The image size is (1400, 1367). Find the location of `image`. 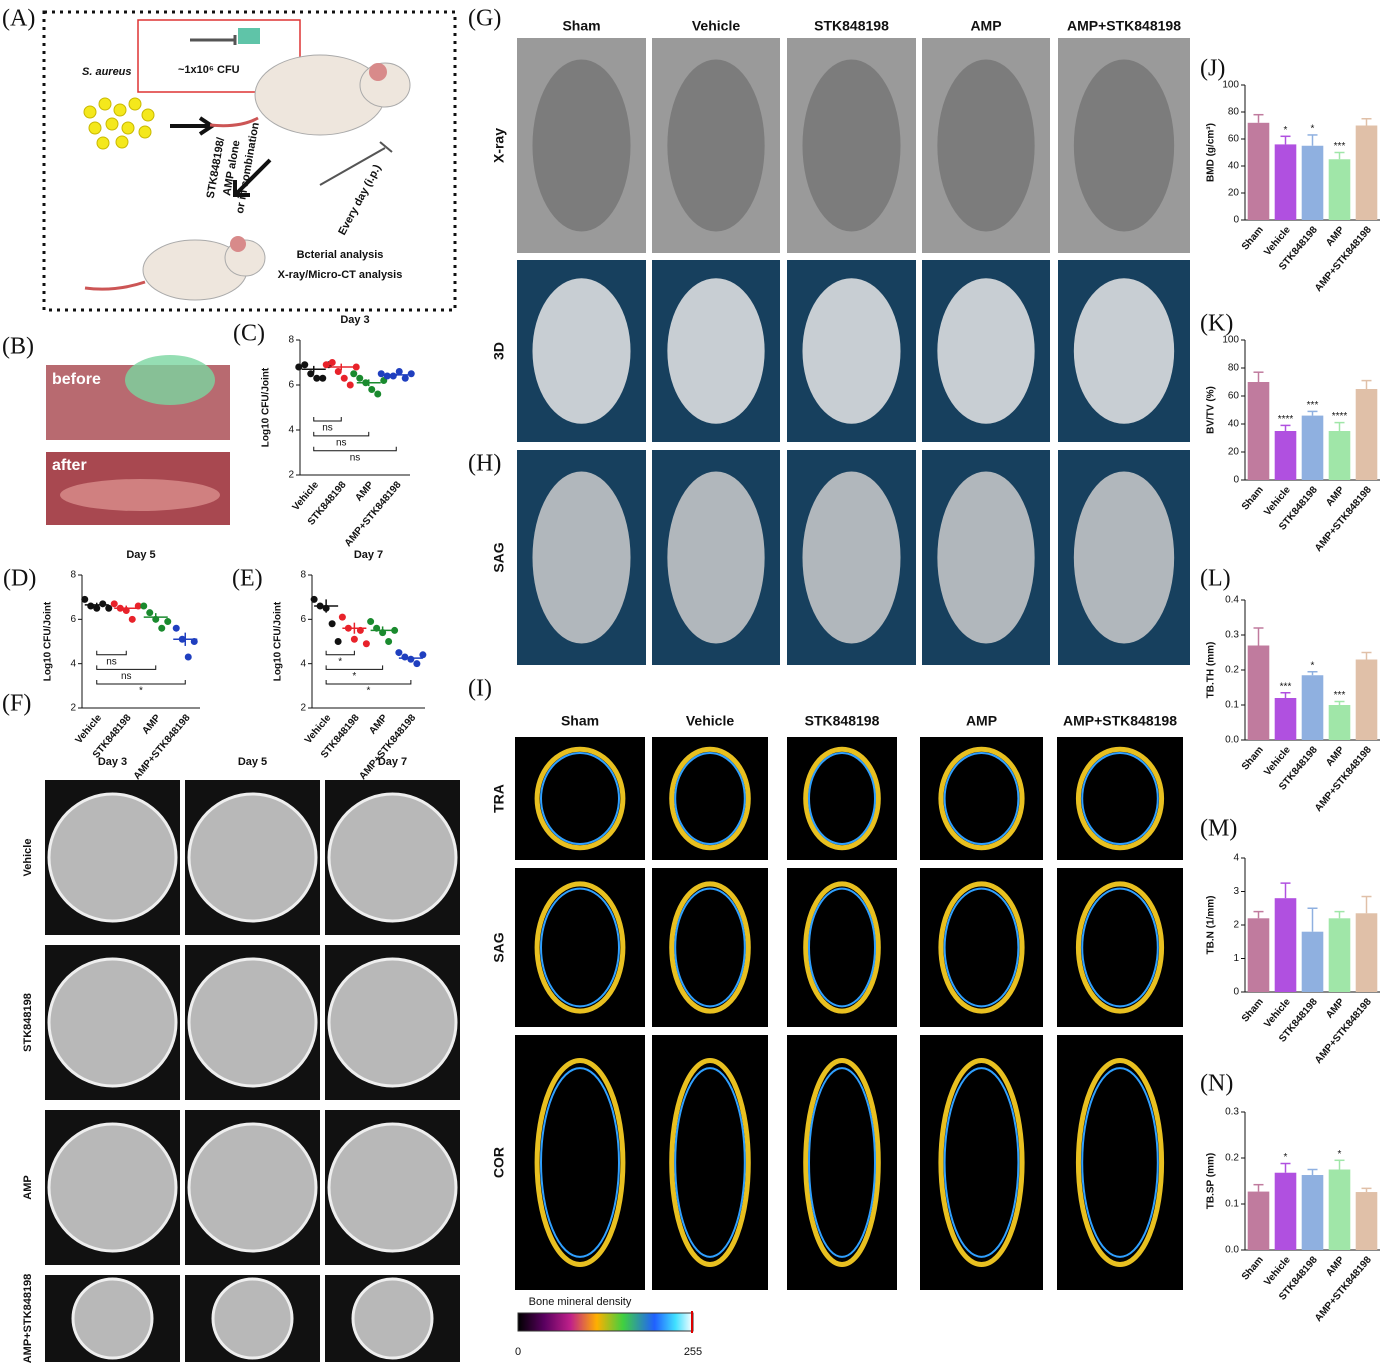

image is located at coordinates (580, 798).